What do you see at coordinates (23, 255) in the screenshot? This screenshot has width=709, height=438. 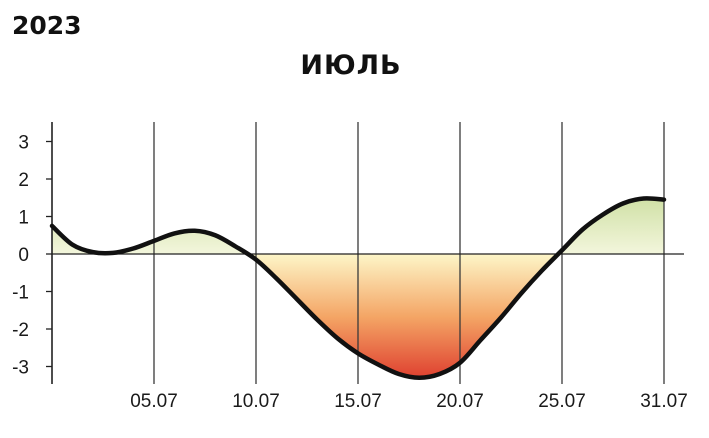 I see `y-tick-label: 0` at bounding box center [23, 255].